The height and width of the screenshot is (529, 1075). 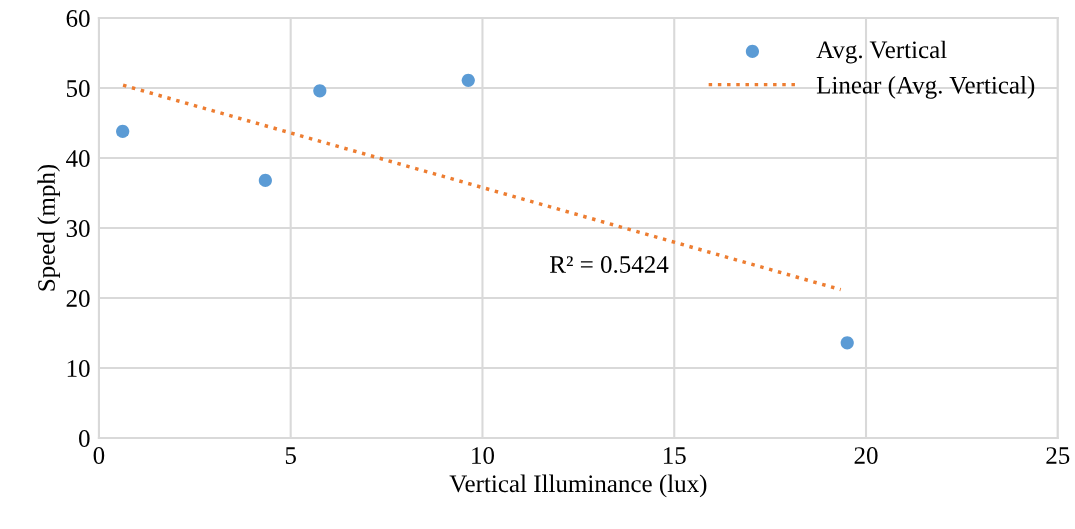 I want to click on x-tick-label: 10, so click(x=483, y=455).